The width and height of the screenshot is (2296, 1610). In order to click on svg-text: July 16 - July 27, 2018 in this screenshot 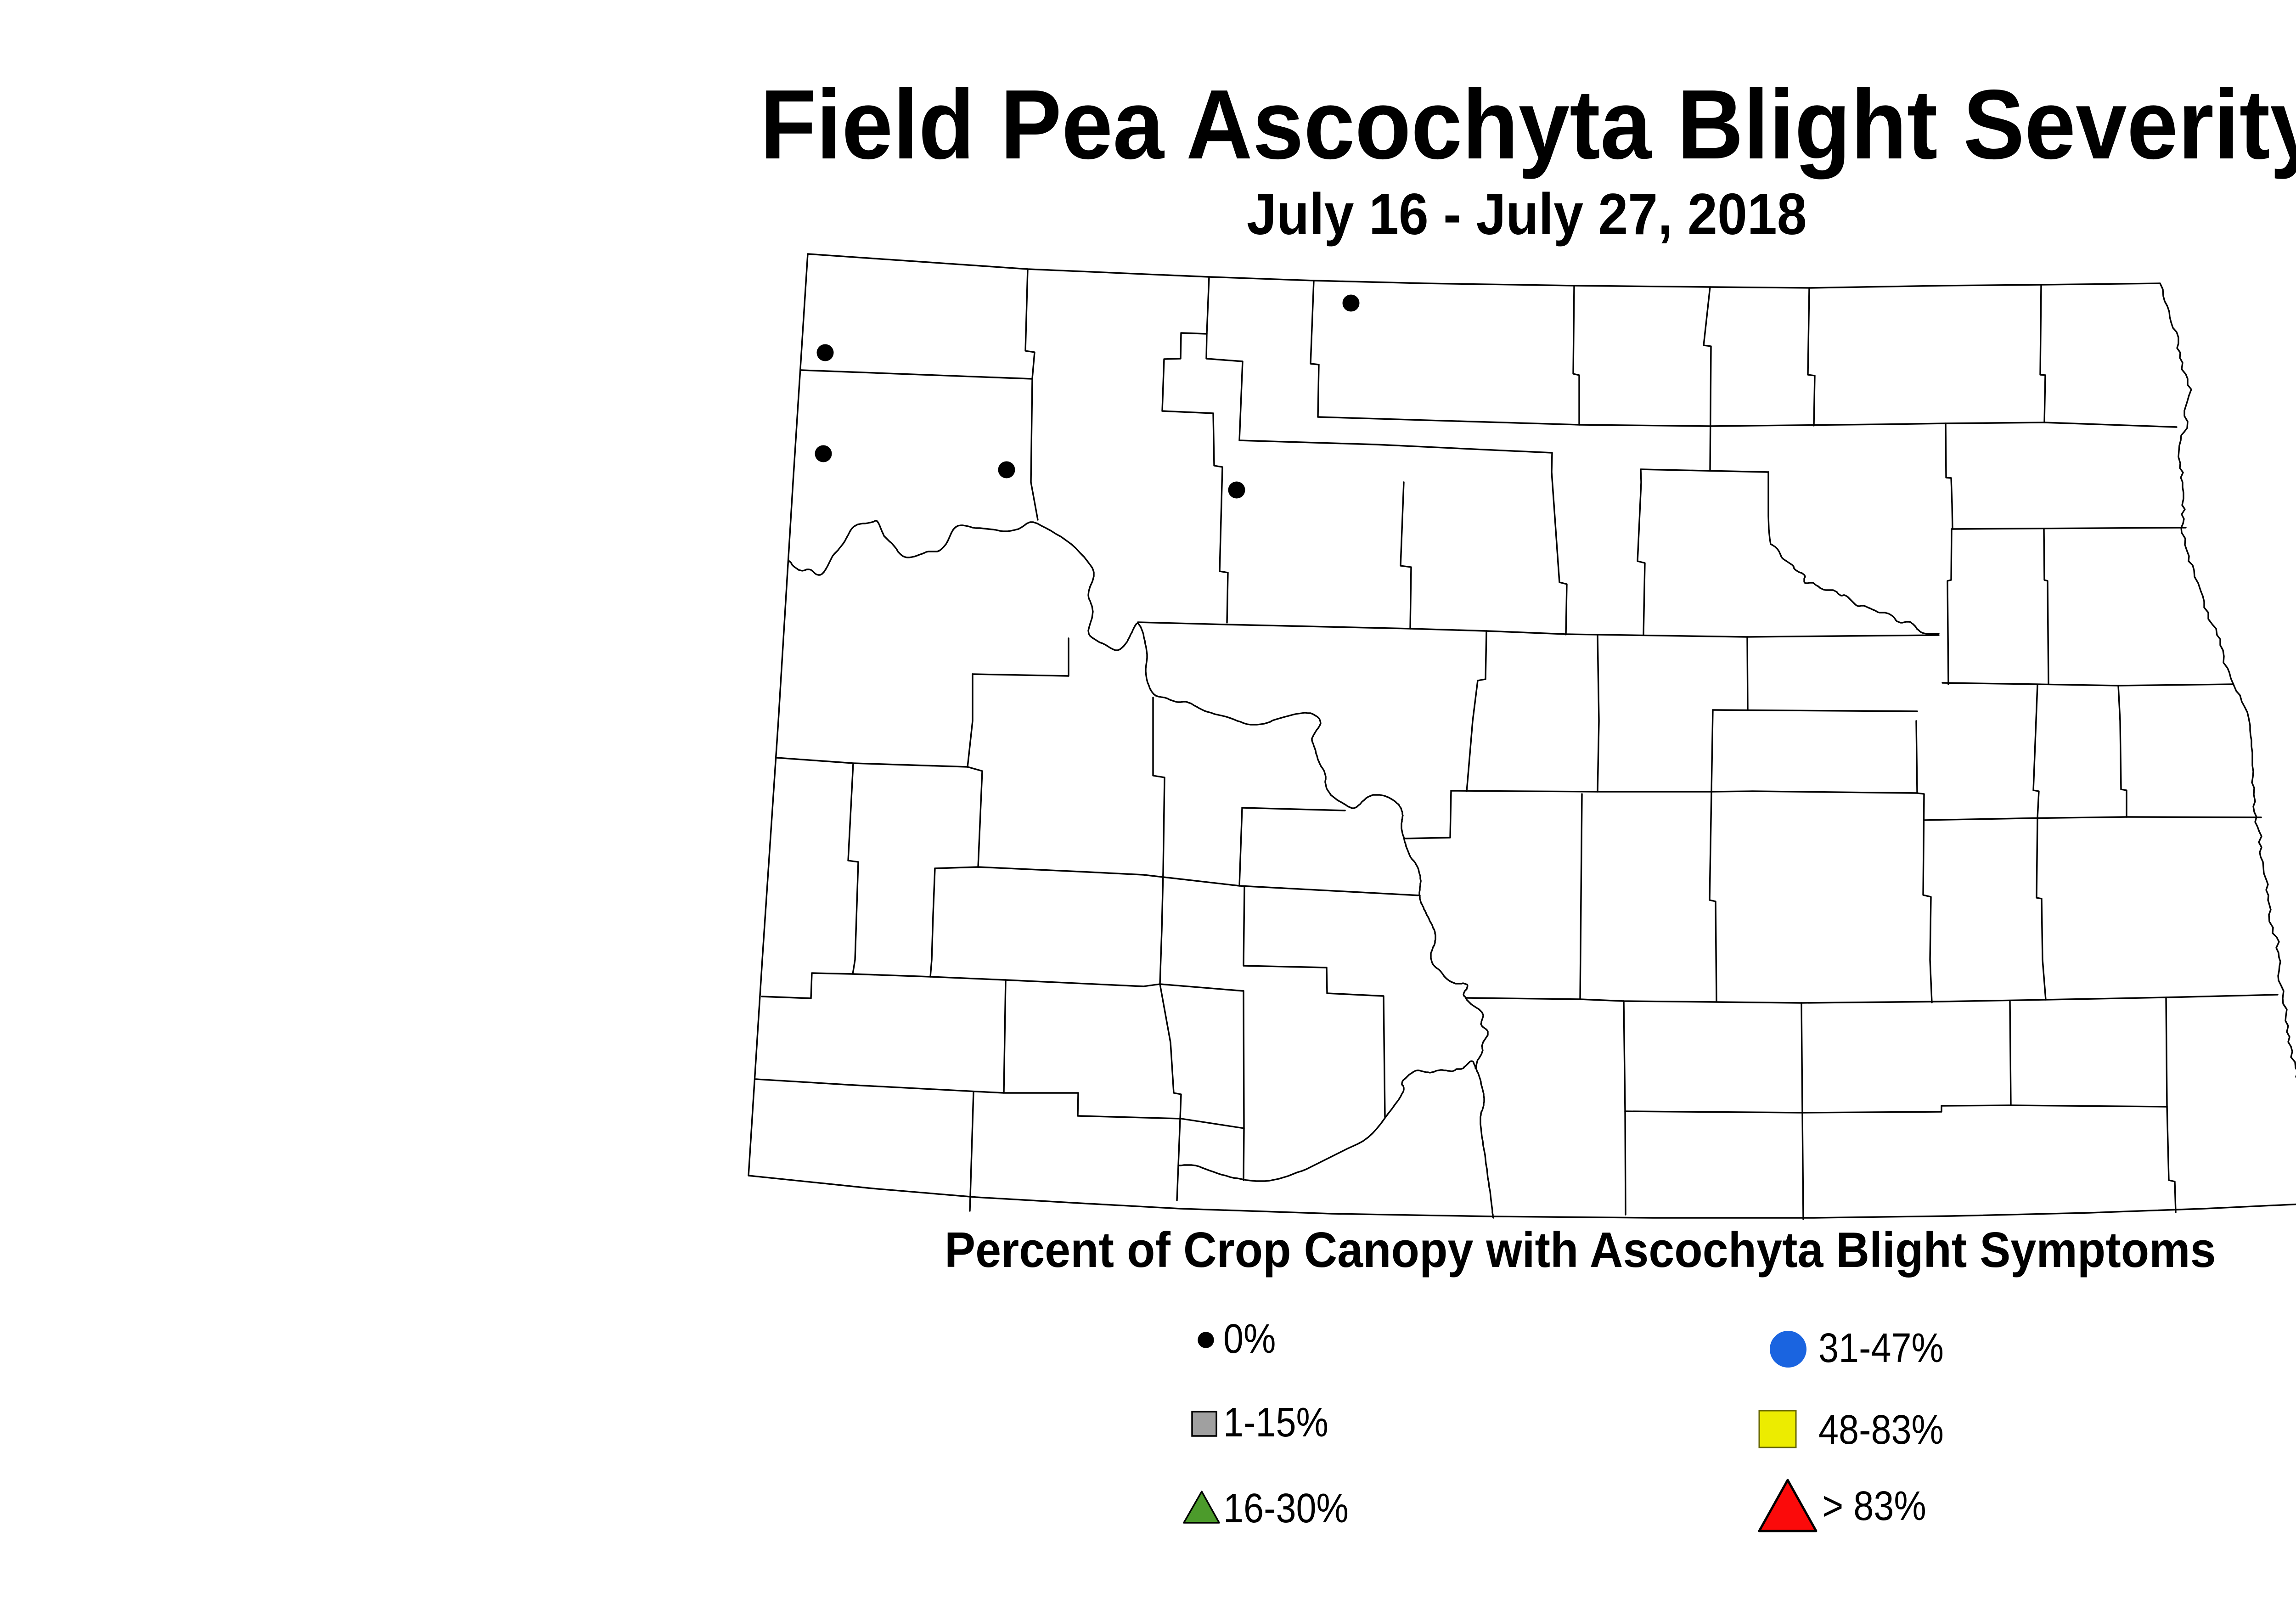, I will do `click(1527, 214)`.